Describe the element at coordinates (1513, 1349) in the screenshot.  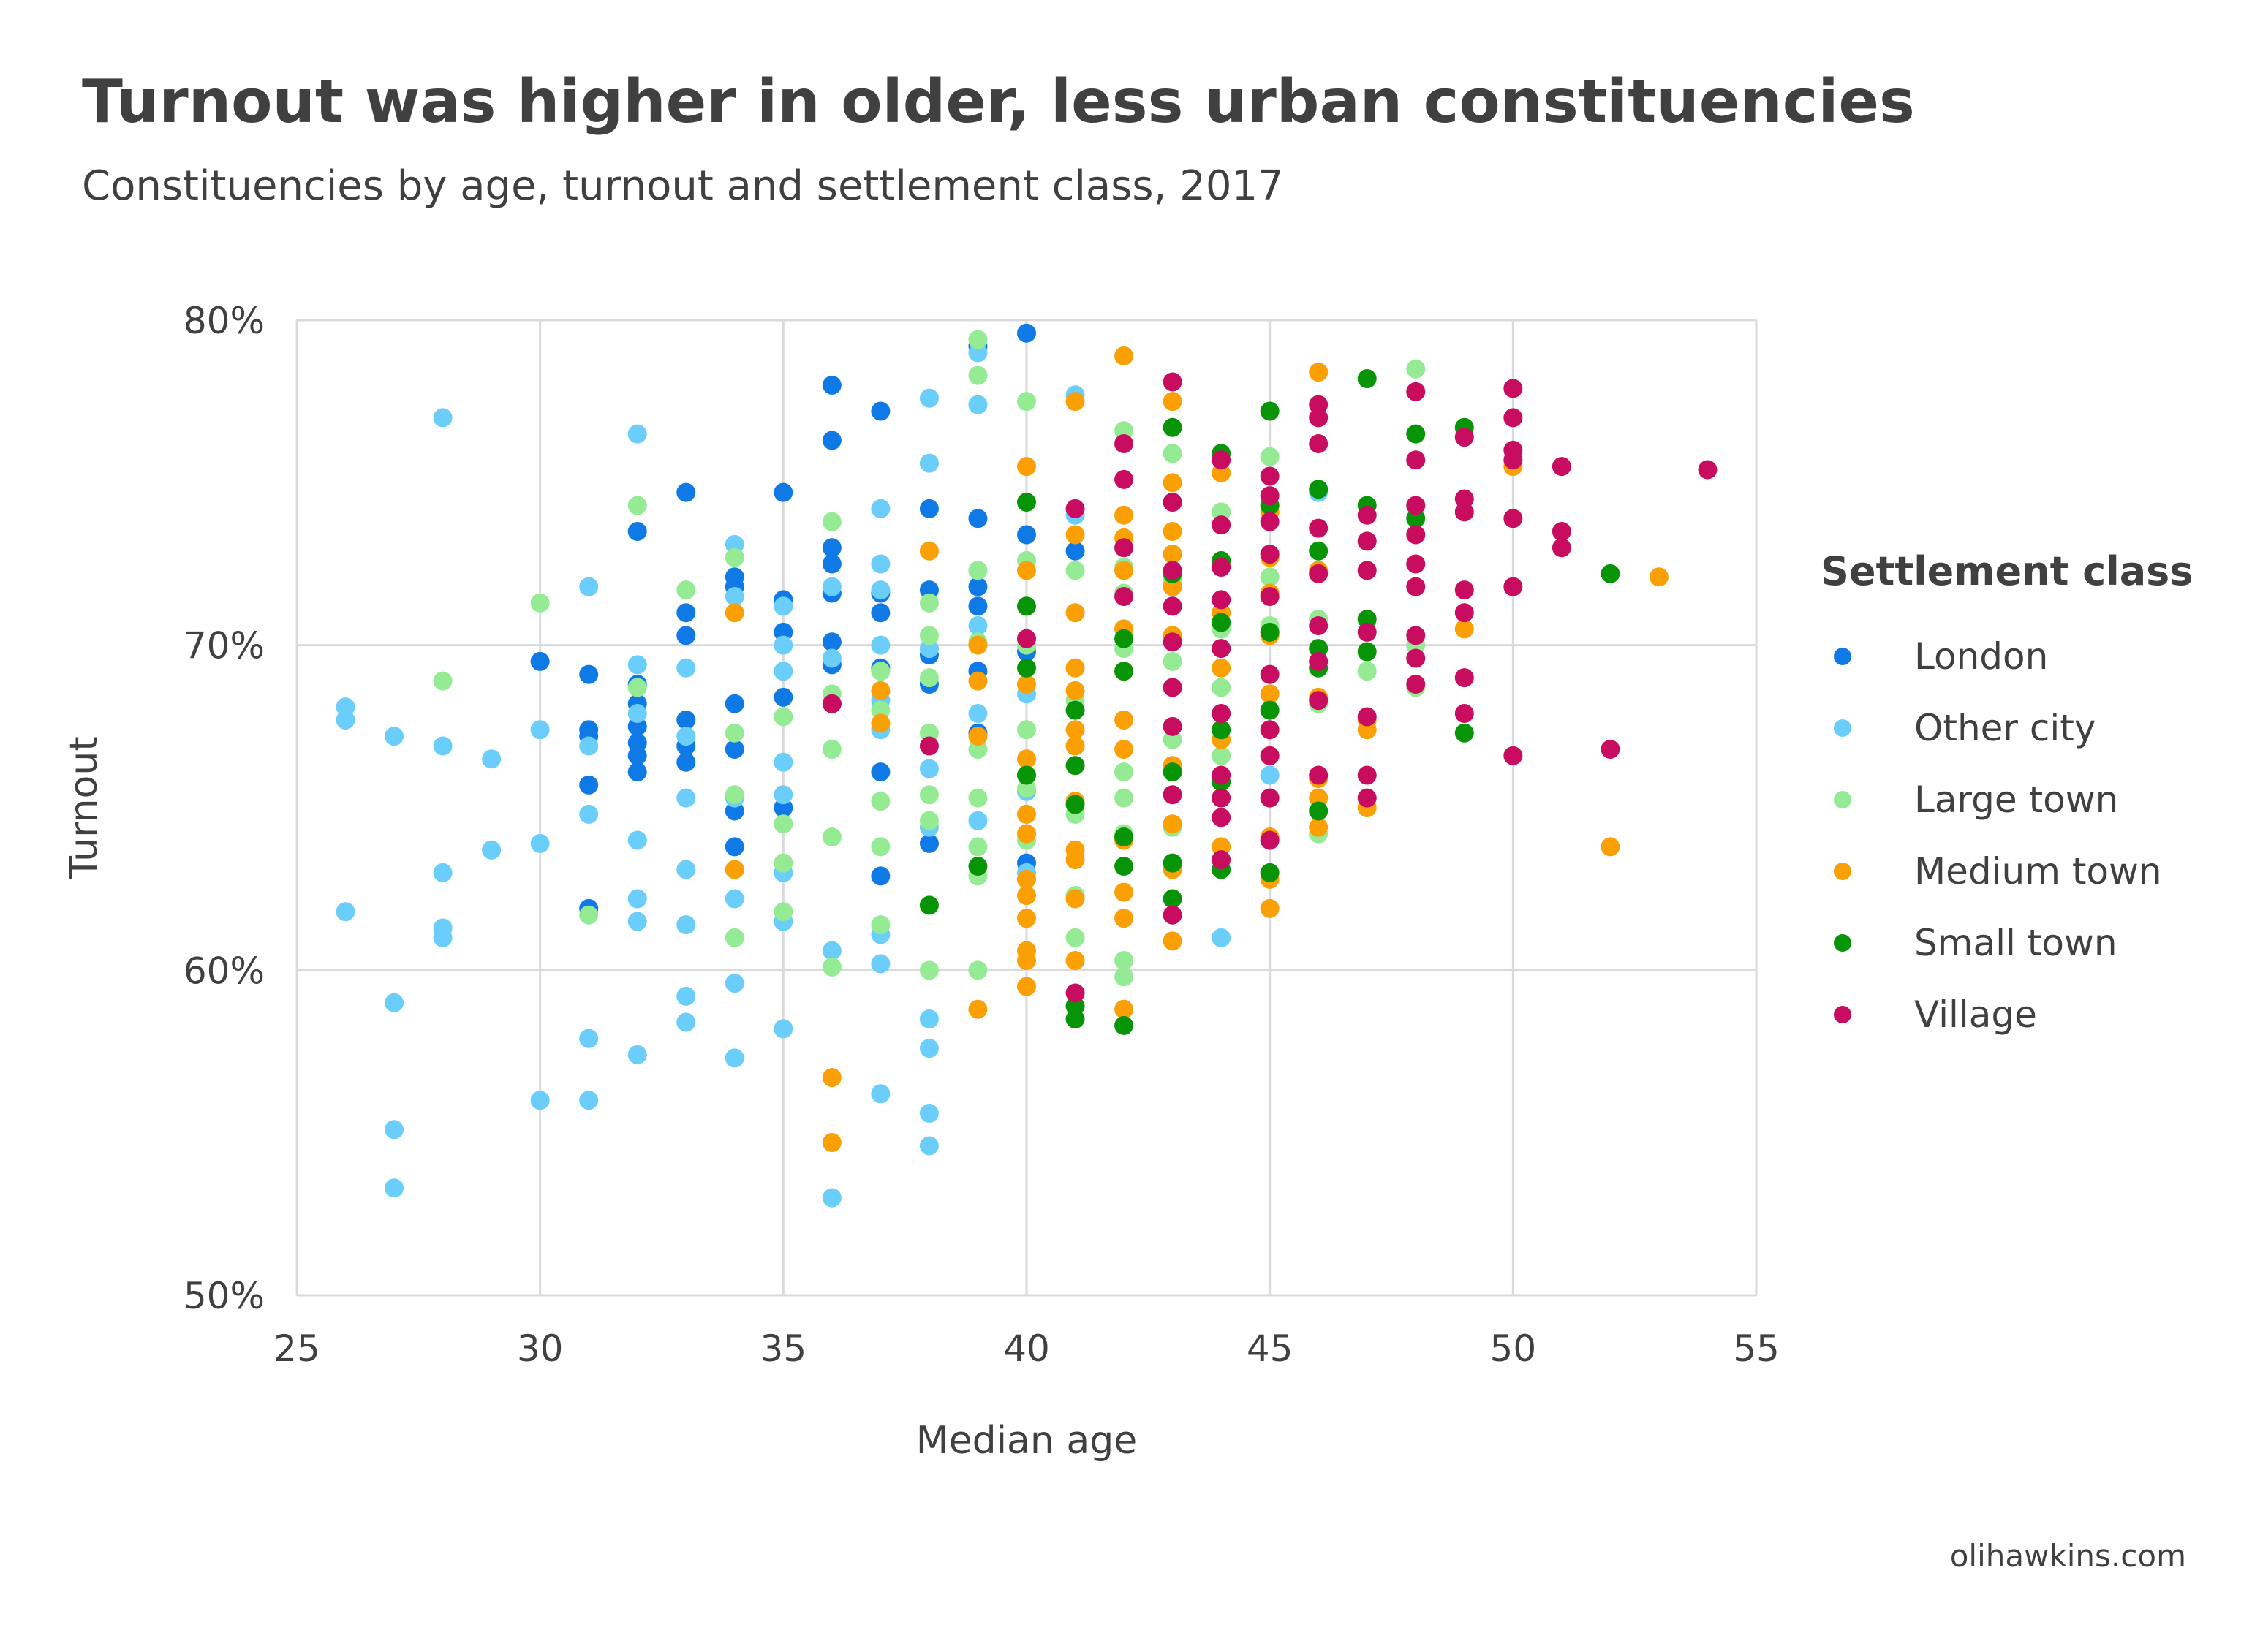
I see `x-tick-label: 50` at that location.